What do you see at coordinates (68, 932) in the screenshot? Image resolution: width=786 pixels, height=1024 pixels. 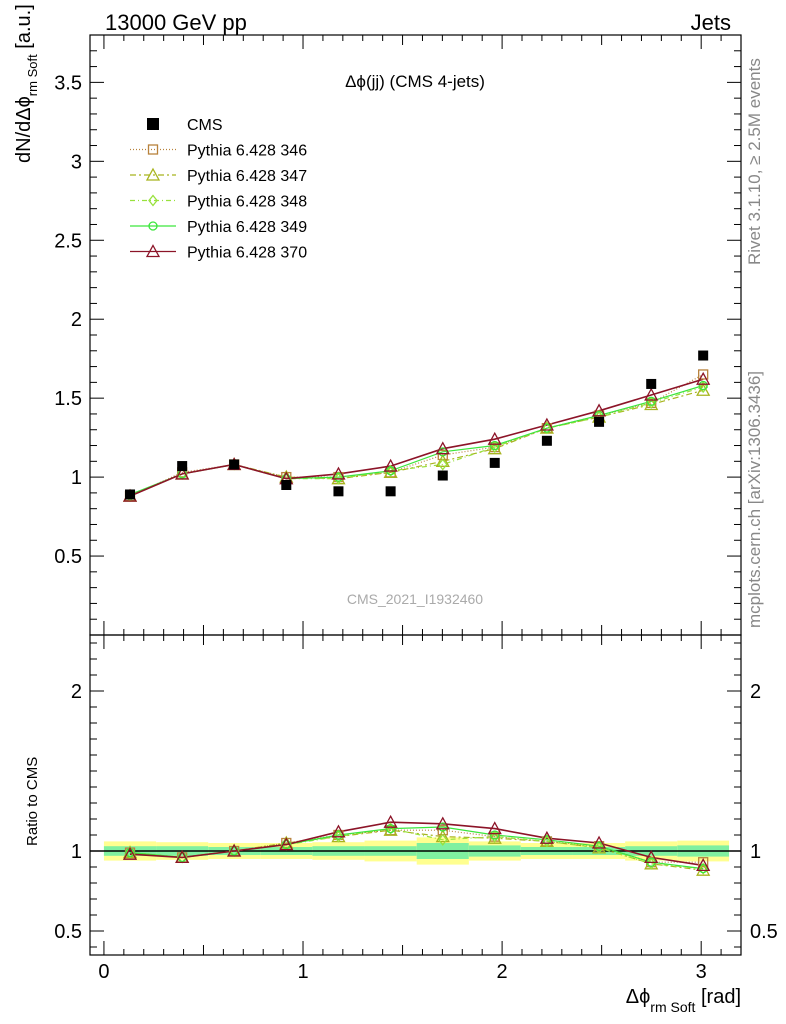 I see `ratio-y-tick-label: 0.5` at bounding box center [68, 932].